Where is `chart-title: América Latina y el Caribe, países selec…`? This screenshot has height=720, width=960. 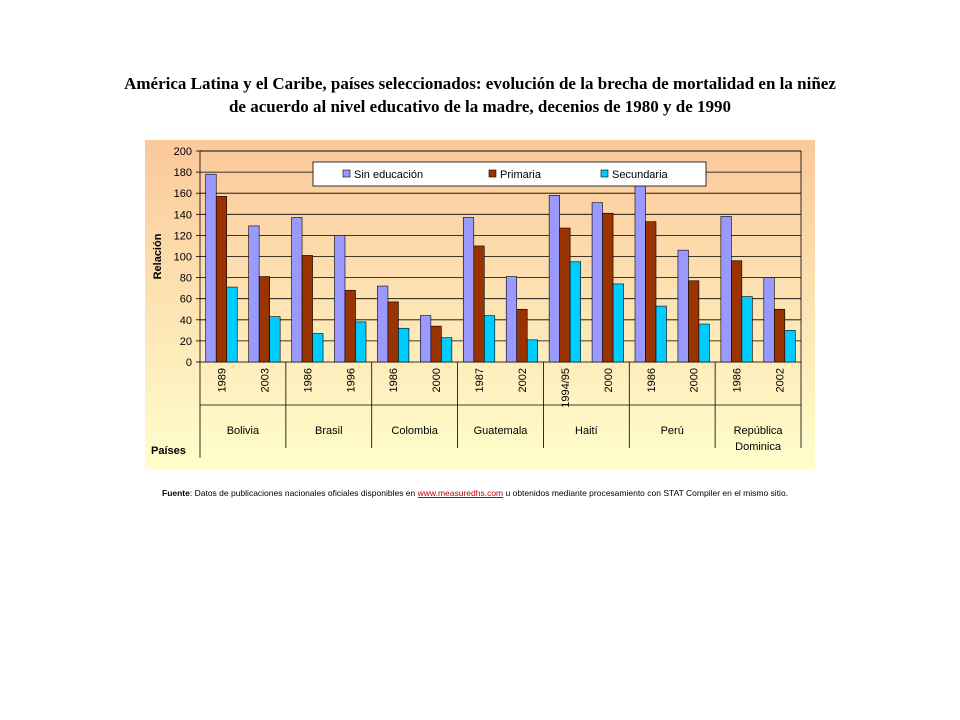 chart-title: América Latina y el Caribe, países selec… is located at coordinates (480, 95).